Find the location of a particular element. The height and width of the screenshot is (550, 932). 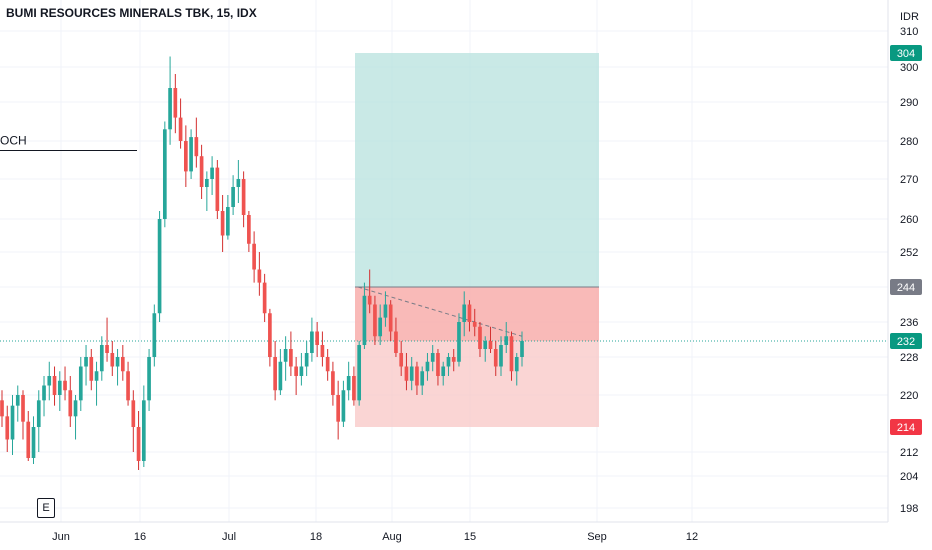

y-tick-label: 228 is located at coordinates (909, 358).